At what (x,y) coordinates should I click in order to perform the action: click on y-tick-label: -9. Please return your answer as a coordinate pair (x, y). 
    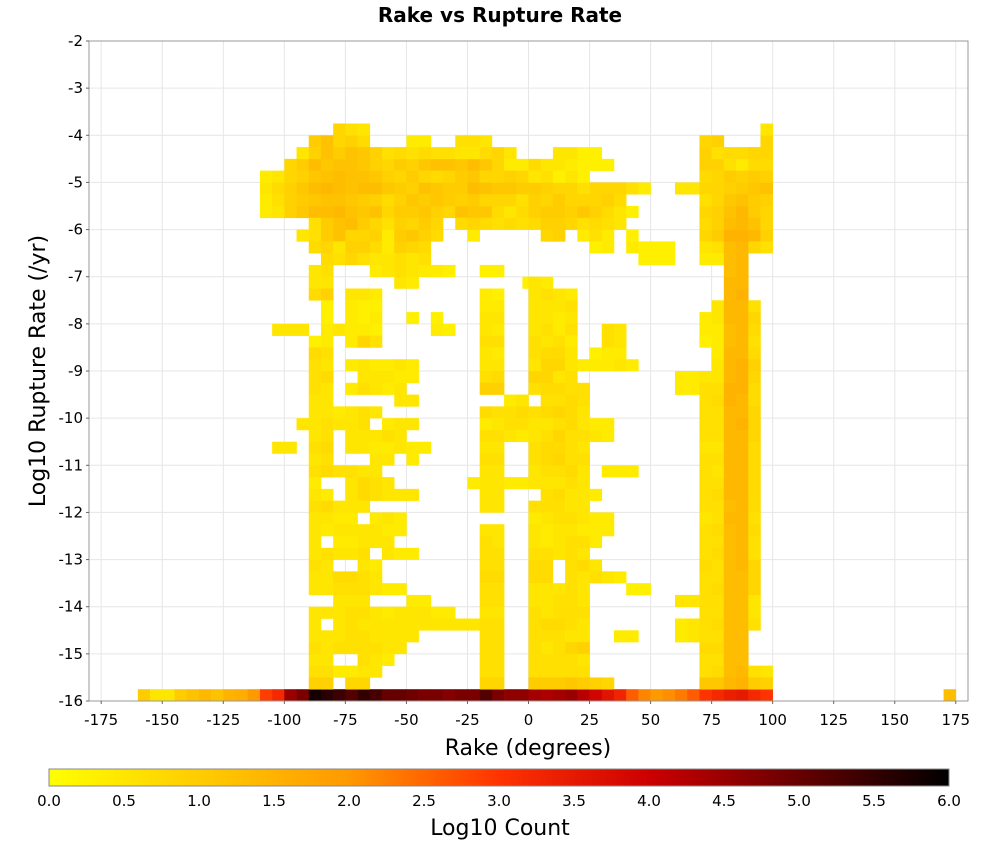
    Looking at the image, I should click on (75, 371).